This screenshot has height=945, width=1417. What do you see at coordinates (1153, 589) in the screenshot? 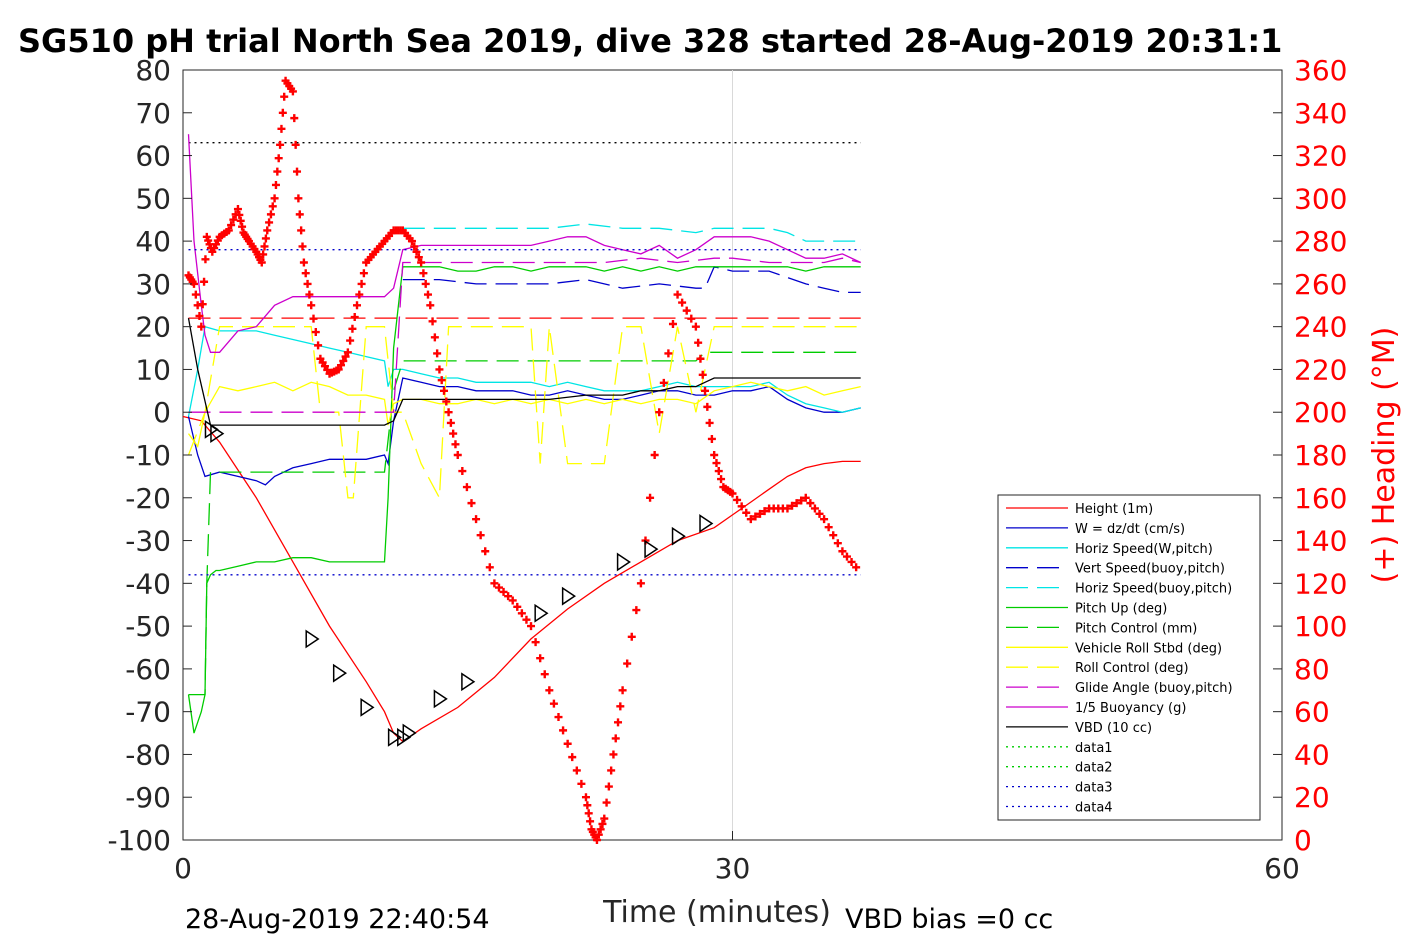
I see `legend-label-horiz-speed-buoy-pitch: Horiz Speed(buoy,pitch)` at bounding box center [1153, 589].